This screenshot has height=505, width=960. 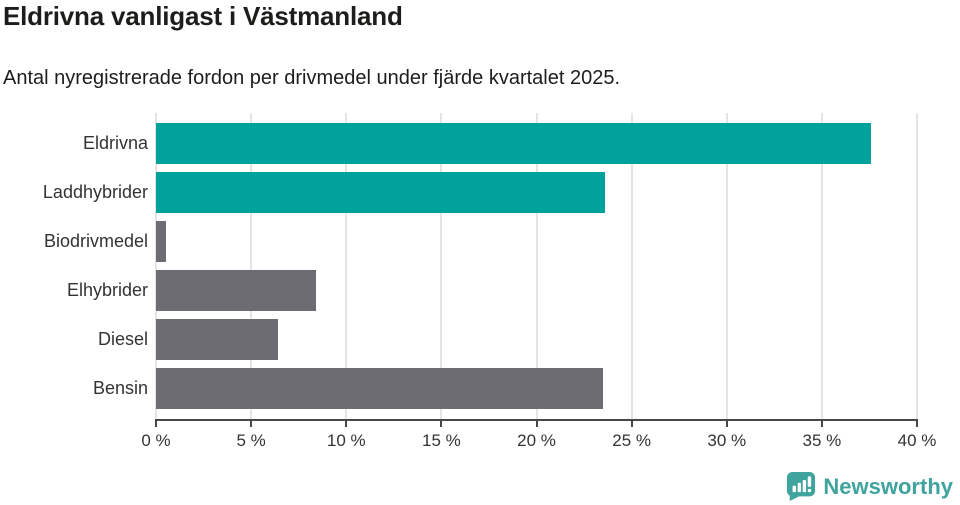 I want to click on category-label: Diesel, so click(x=122, y=339).